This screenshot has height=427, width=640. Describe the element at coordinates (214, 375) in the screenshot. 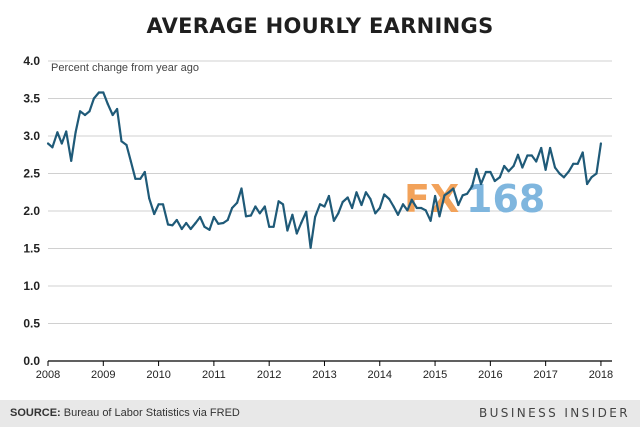

I see `x-tick-label: 2011` at that location.